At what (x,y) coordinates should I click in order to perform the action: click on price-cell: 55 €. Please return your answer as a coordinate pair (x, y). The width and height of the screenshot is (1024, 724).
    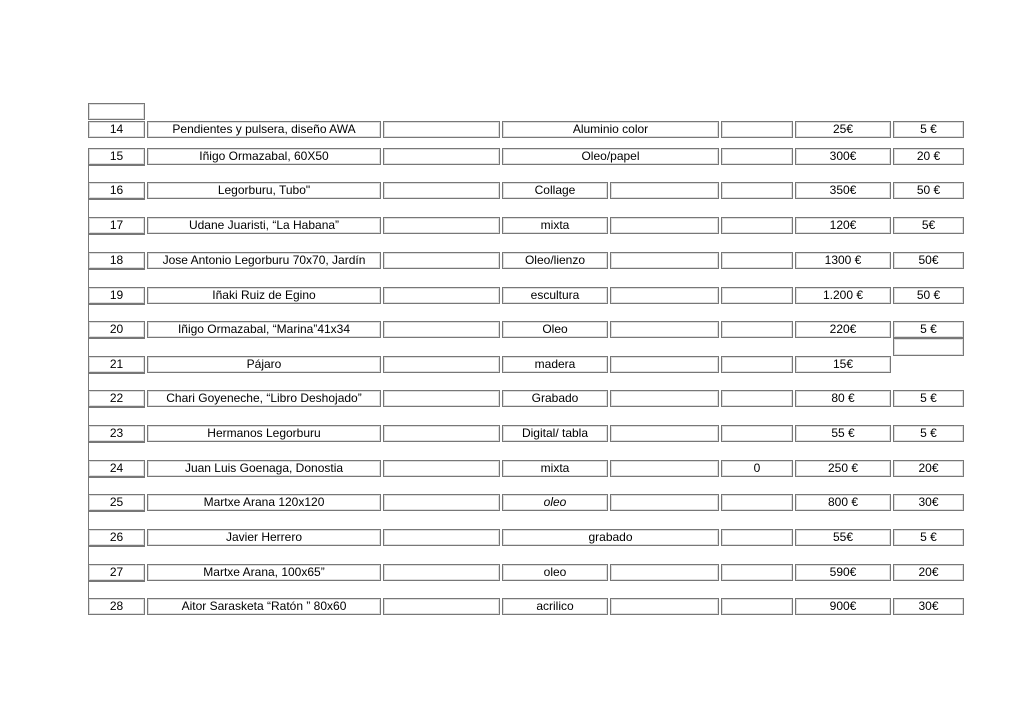
    Looking at the image, I should click on (843, 433).